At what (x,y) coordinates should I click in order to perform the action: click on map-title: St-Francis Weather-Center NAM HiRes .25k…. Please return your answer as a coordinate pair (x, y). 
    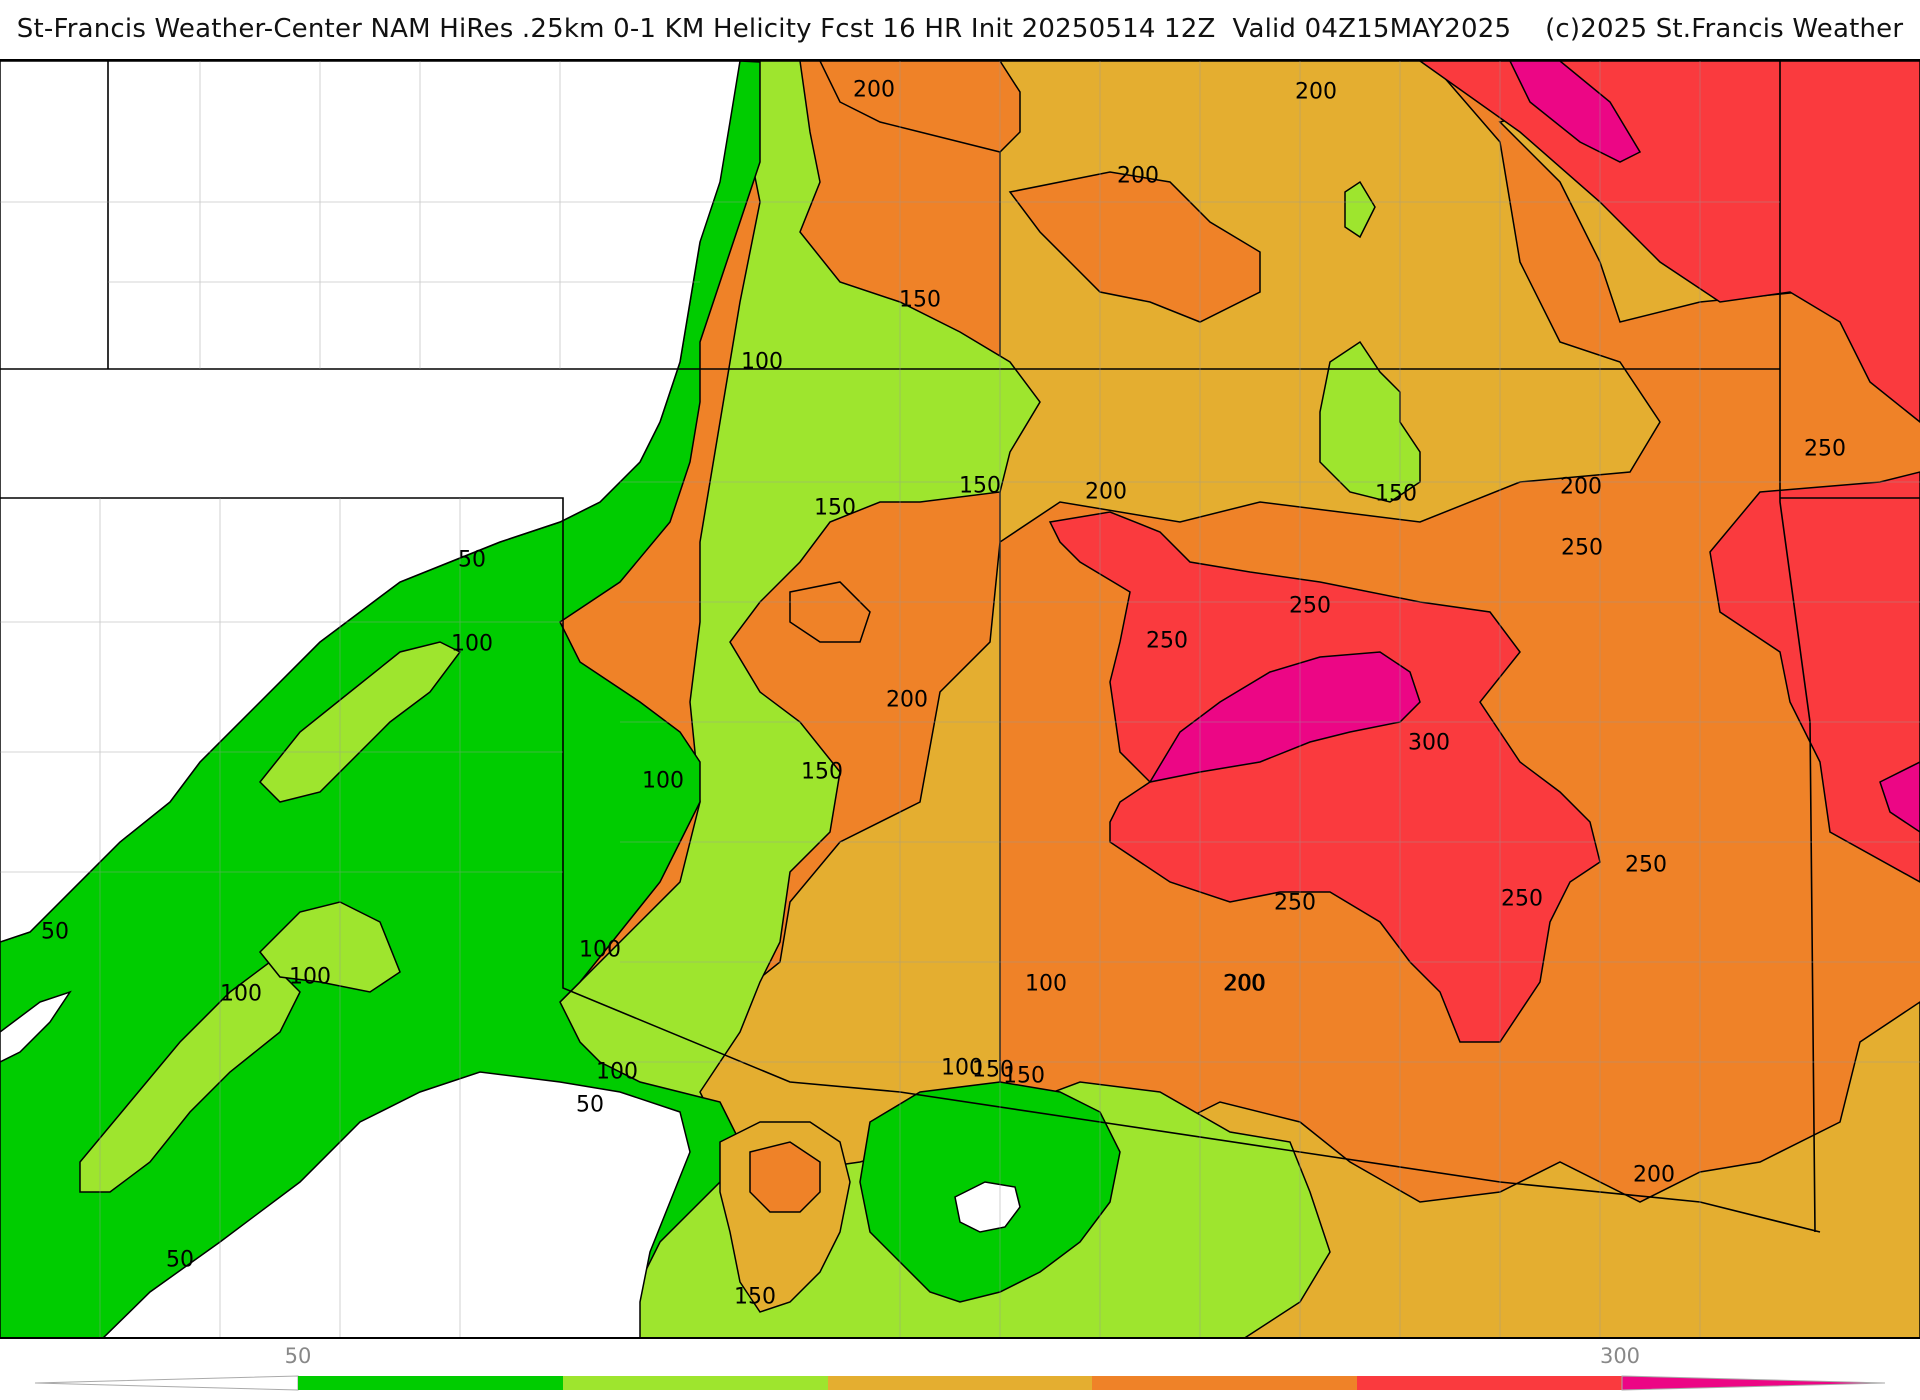
    Looking at the image, I should click on (960, 29).